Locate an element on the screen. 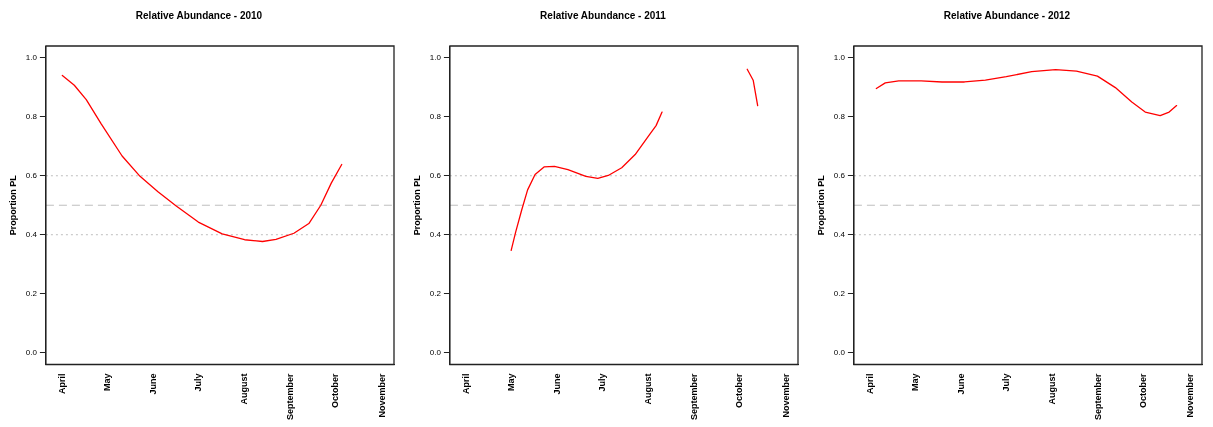  chart-title: Relative Abundance - 2012 is located at coordinates (1007, 15).